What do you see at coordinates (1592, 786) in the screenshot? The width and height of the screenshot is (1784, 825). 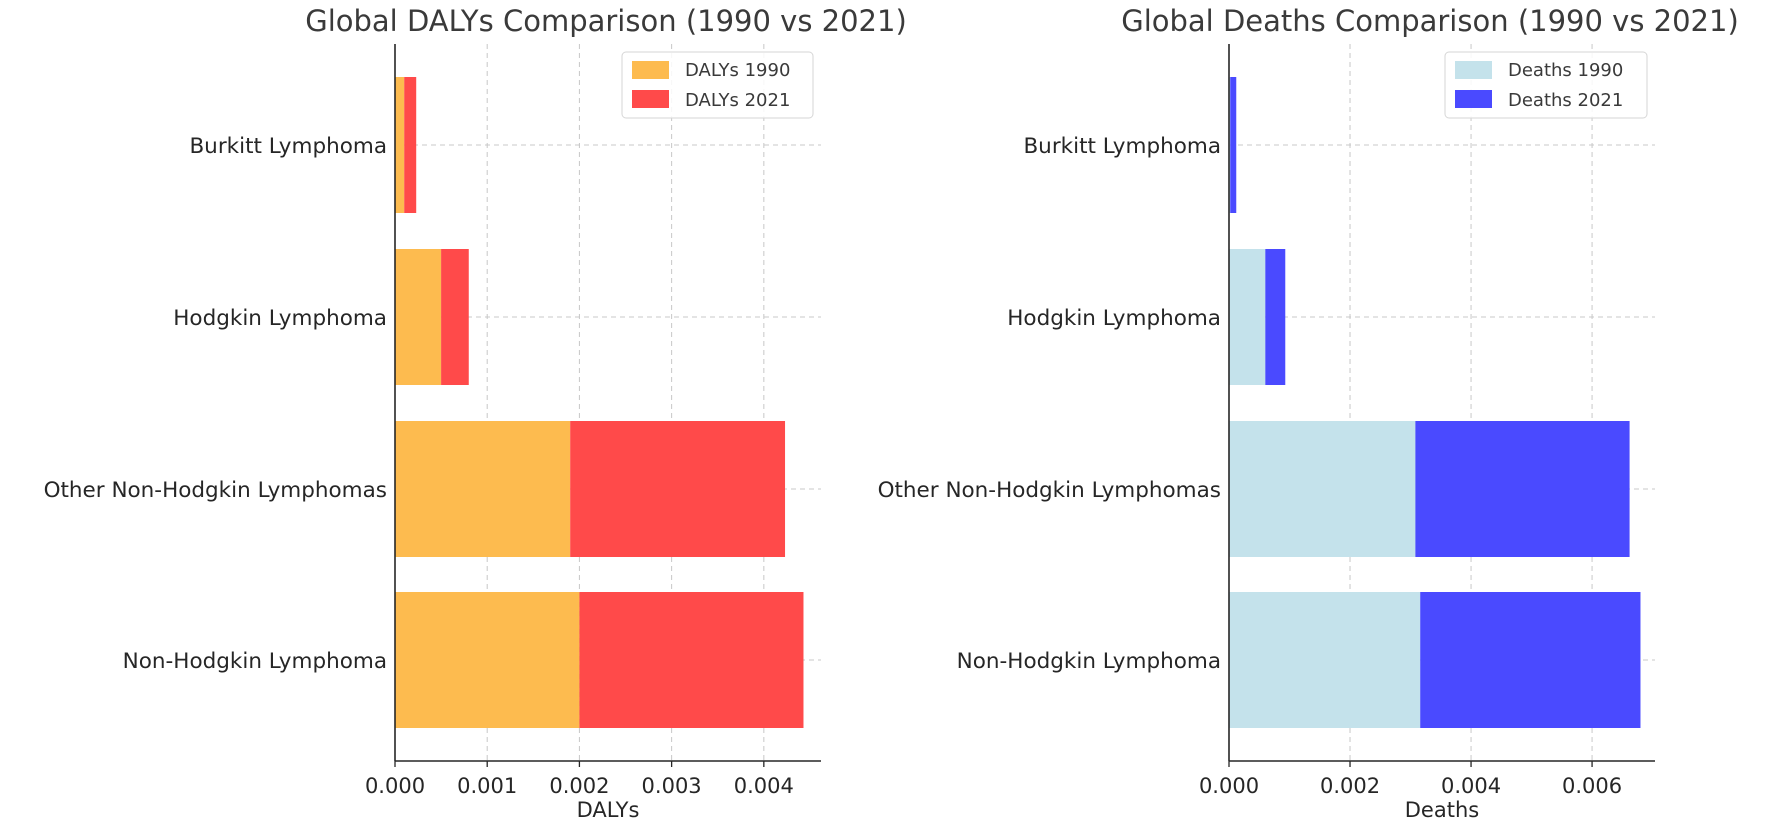 I see `deaths-x-tick-label: 0.006` at bounding box center [1592, 786].